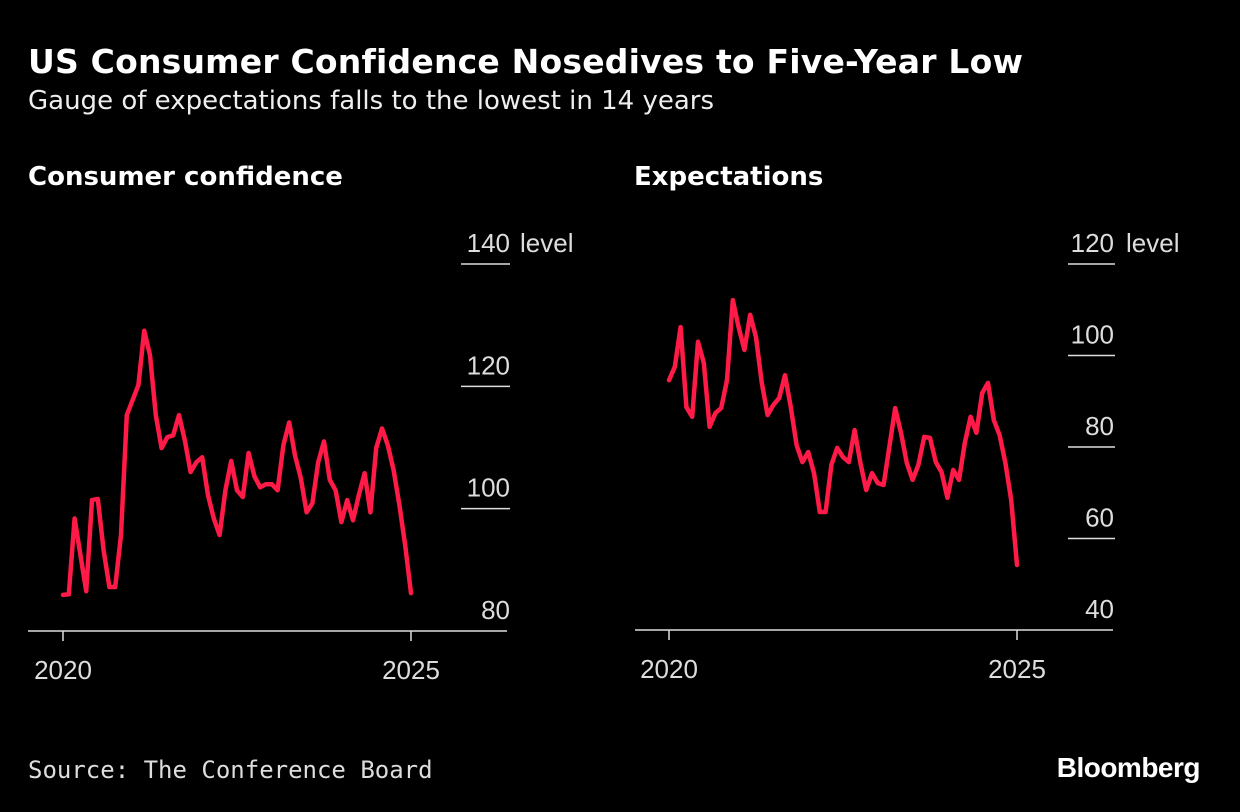 This screenshot has width=1240, height=812. I want to click on y-tick-label: 40, so click(1099, 609).